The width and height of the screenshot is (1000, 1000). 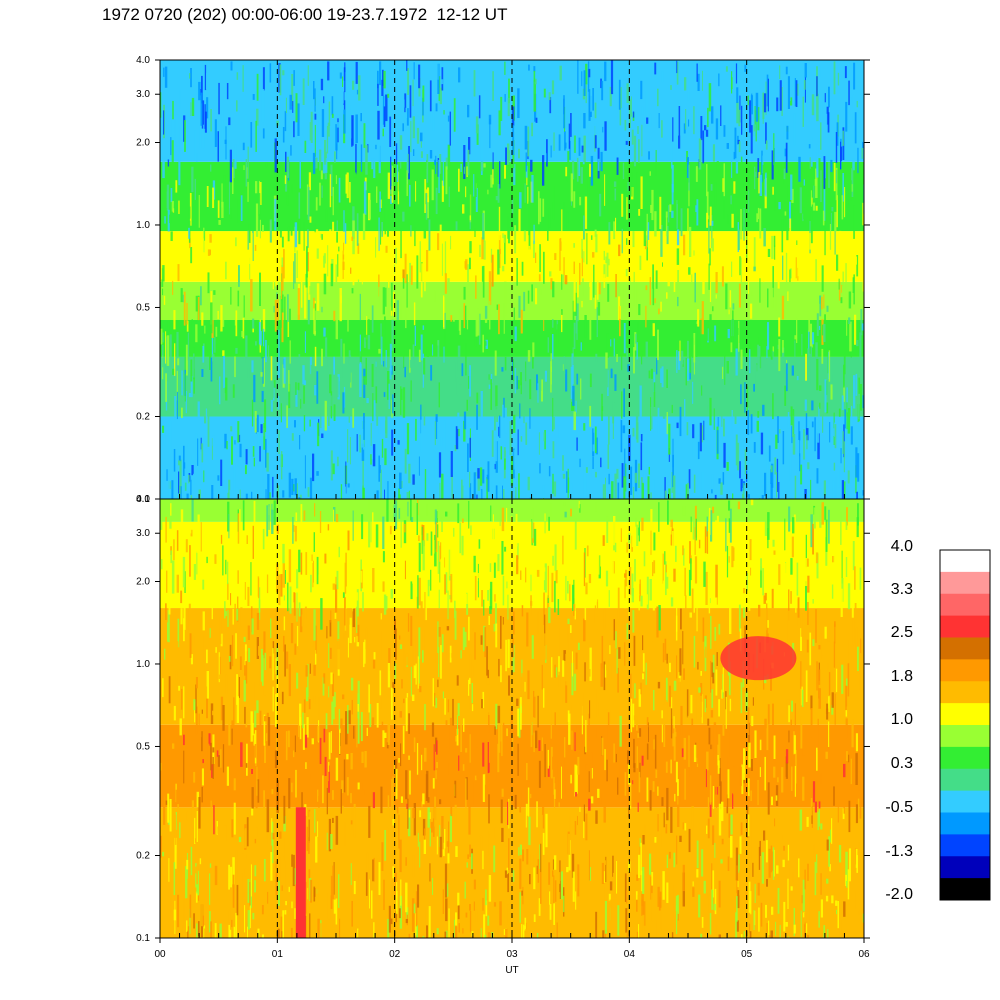 I want to click on colorbar-label: 0.3, so click(x=902, y=763).